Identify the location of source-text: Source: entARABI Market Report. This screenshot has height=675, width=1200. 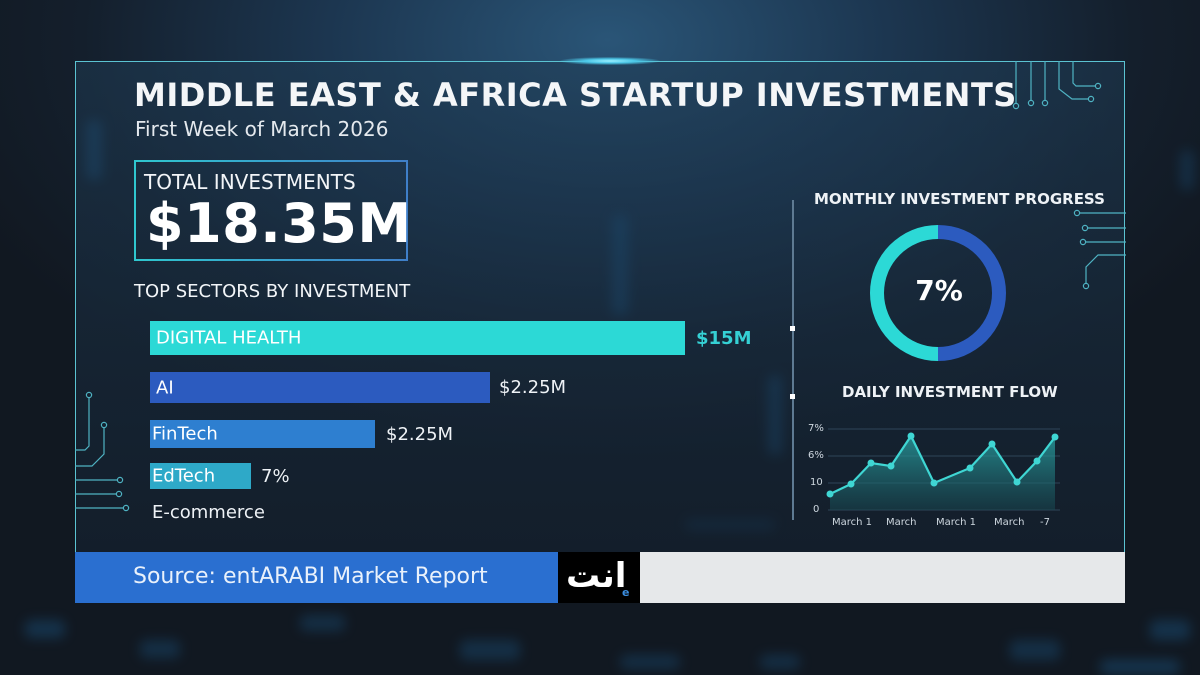
(310, 576).